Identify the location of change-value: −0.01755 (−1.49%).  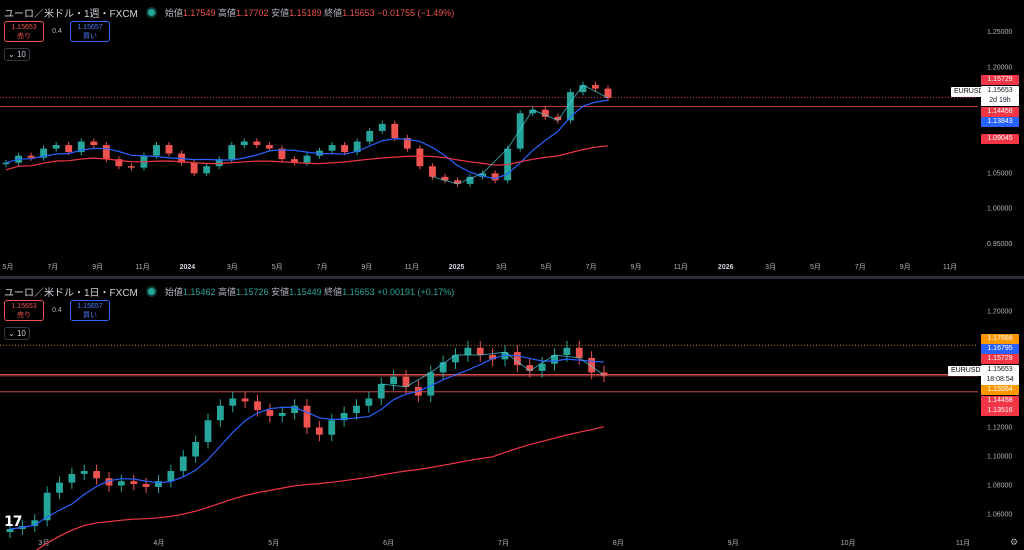
(416, 13).